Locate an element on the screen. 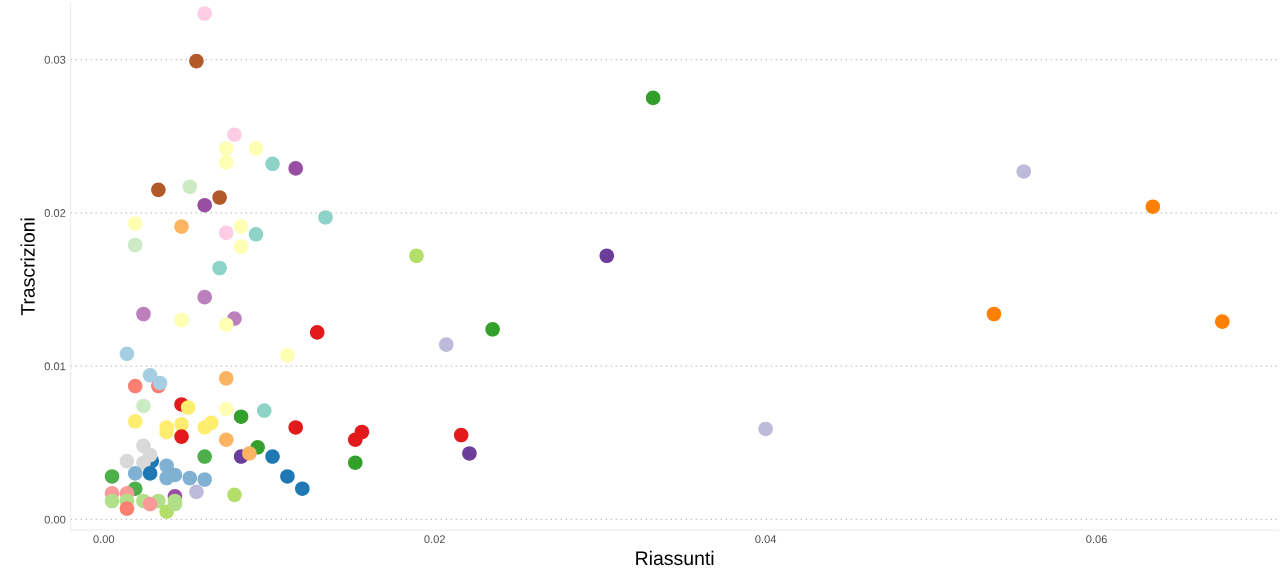 The height and width of the screenshot is (570, 1285). y-tick-label: 0.02 is located at coordinates (55, 213).